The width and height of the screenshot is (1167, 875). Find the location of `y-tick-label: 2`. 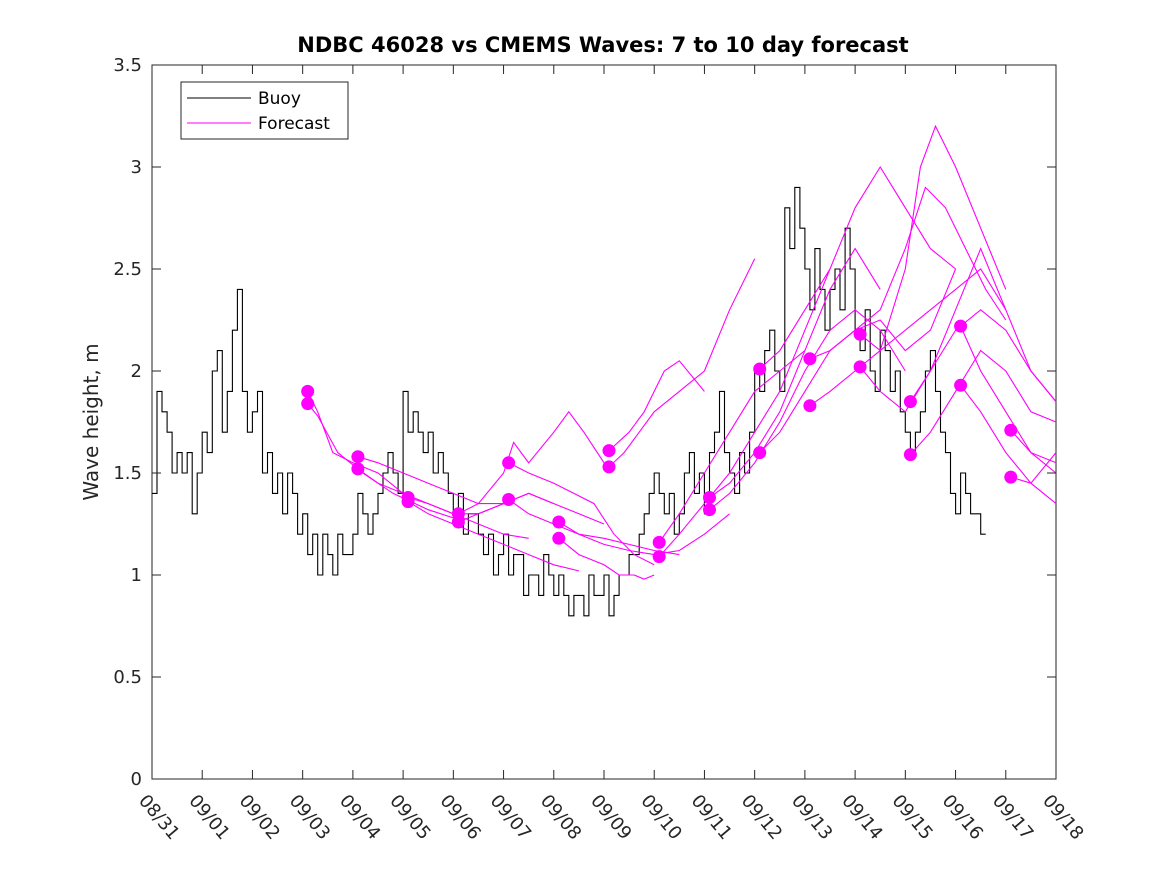

y-tick-label: 2 is located at coordinates (136, 371).